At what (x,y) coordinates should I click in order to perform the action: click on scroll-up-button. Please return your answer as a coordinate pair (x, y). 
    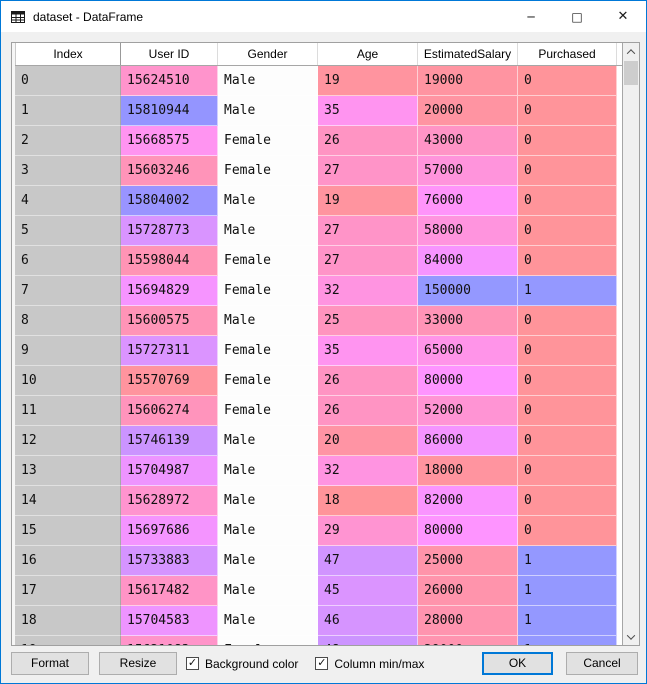
    Looking at the image, I should click on (631, 51).